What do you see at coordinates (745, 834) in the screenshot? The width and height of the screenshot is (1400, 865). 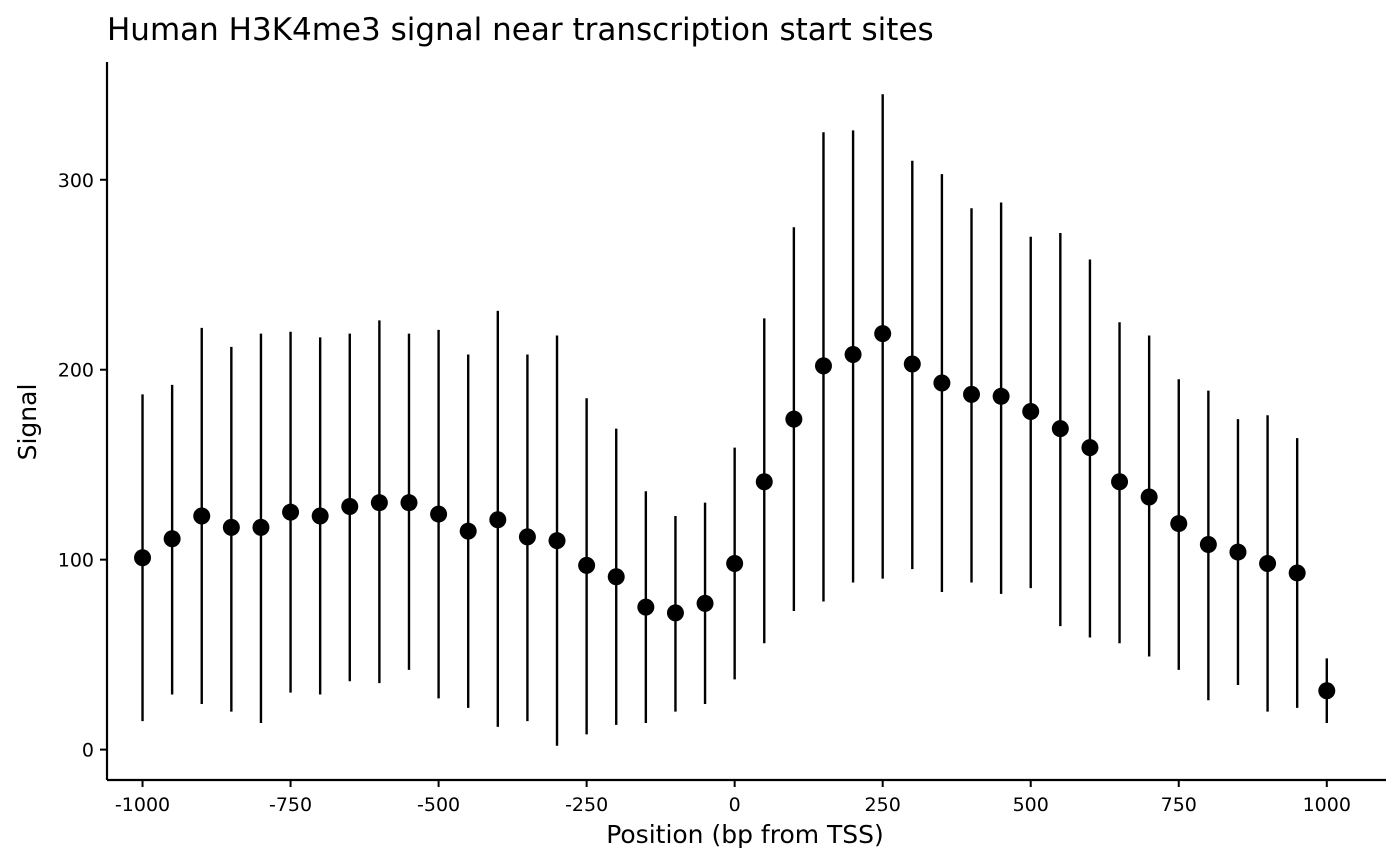 I see `x-axis-title: Position (bp from TSS)` at bounding box center [745, 834].